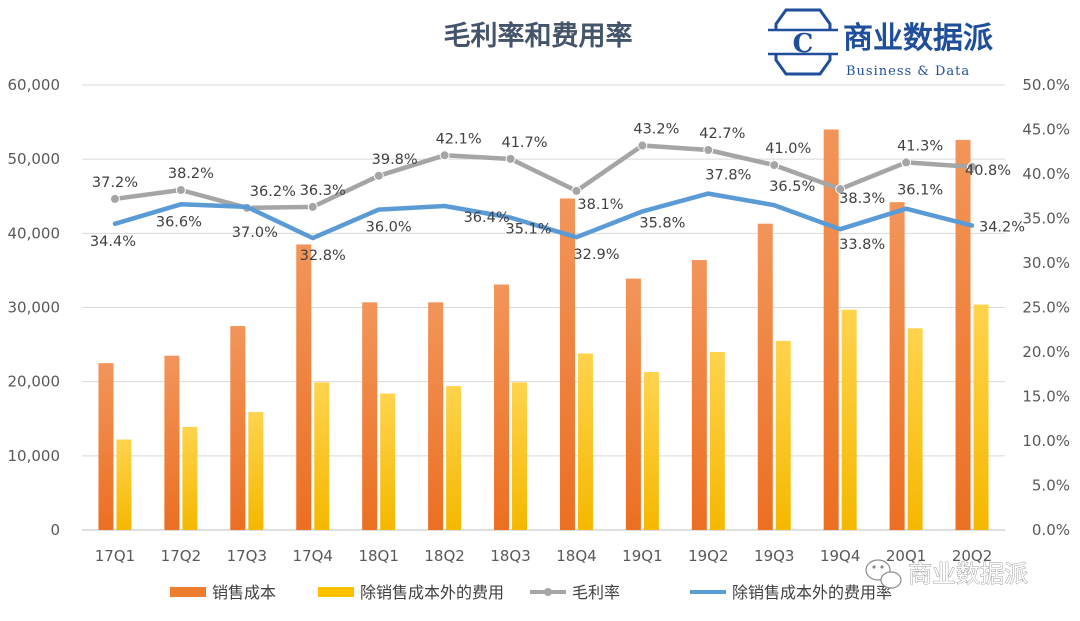 This screenshot has height=621, width=1080. What do you see at coordinates (524, 143) in the screenshot?
I see `data-label: 41.7%` at bounding box center [524, 143].